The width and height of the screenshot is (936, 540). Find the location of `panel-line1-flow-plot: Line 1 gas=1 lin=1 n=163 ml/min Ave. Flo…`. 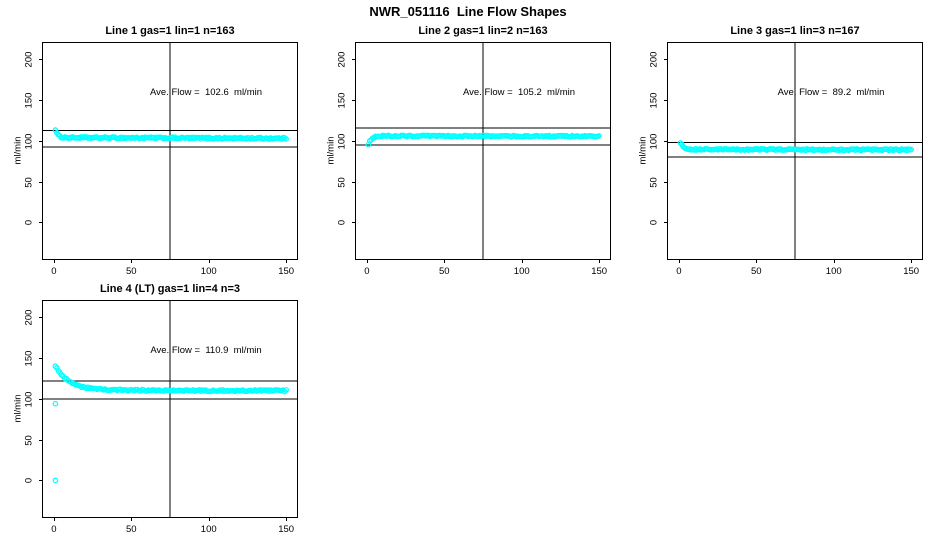

panel-line1-flow-plot: Line 1 gas=1 lin=1 n=163 ml/min Ave. Flo… is located at coordinates (155, 151).